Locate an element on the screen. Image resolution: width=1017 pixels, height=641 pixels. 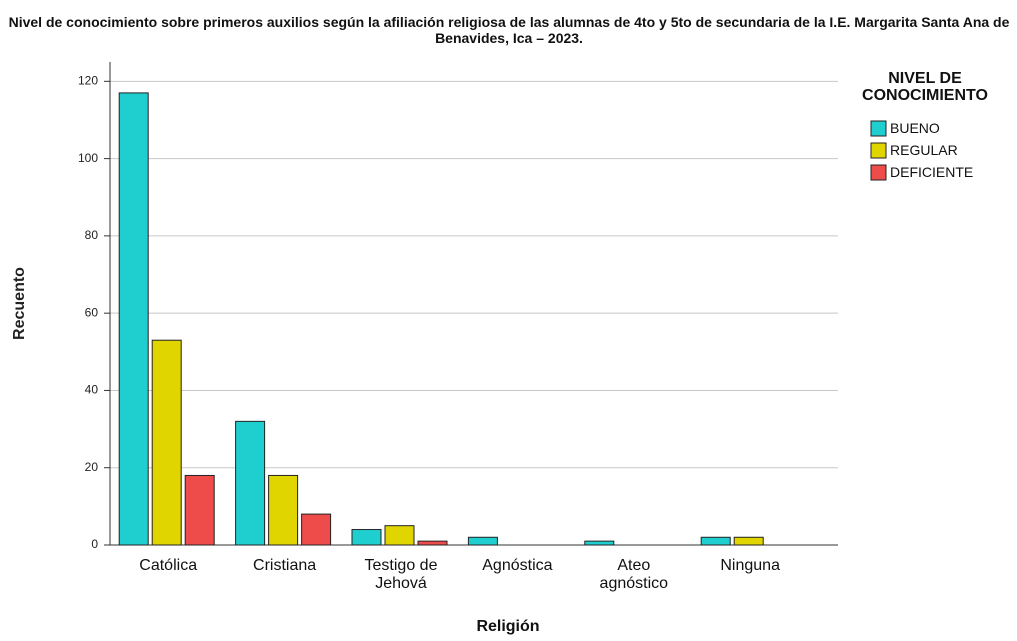
y-tick-label: 100 is located at coordinates (88, 158).